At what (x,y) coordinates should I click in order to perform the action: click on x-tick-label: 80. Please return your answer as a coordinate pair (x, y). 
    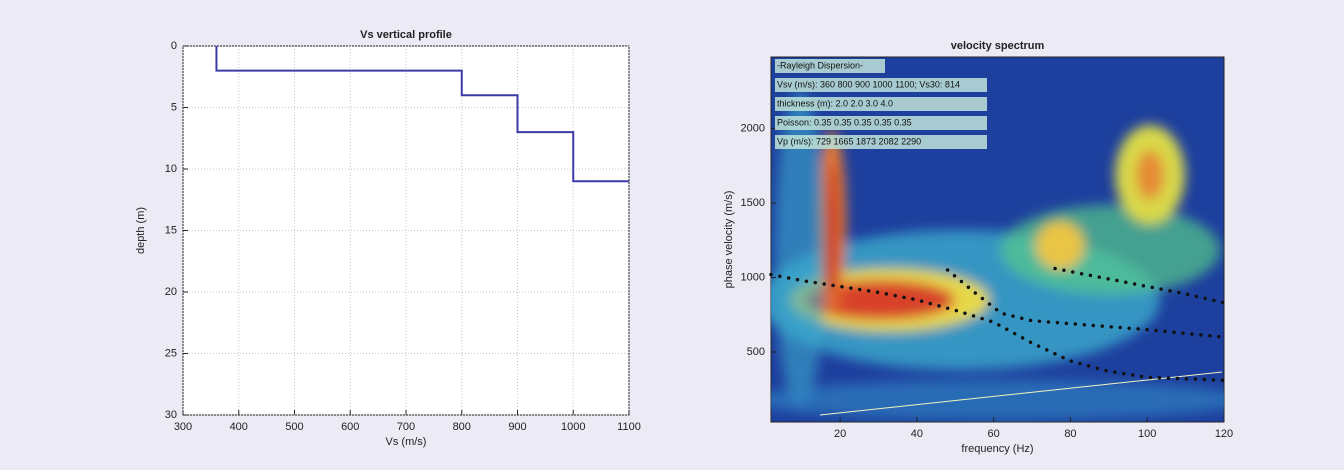
    Looking at the image, I should click on (1070, 434).